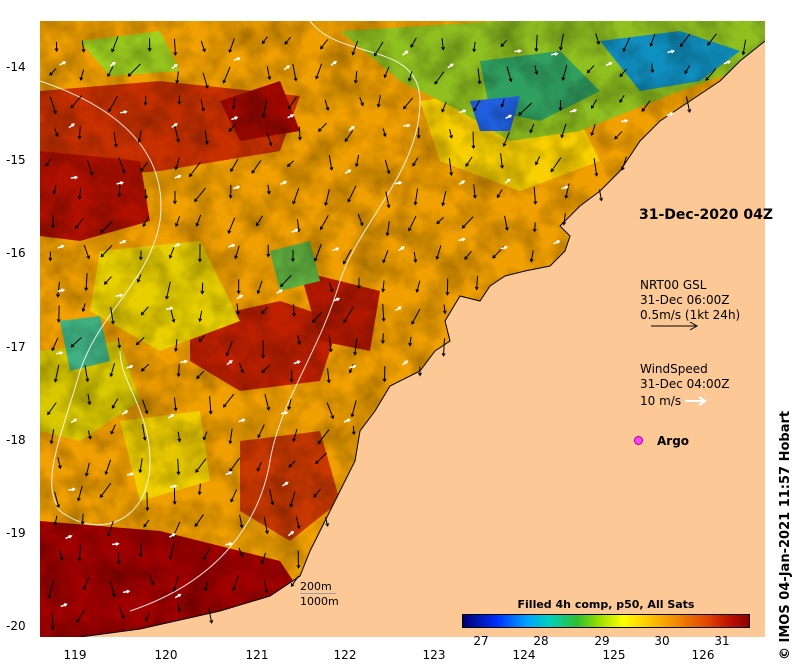 The image size is (809, 672). Describe the element at coordinates (662, 641) in the screenshot. I see `colorbar-tick: 30` at that location.